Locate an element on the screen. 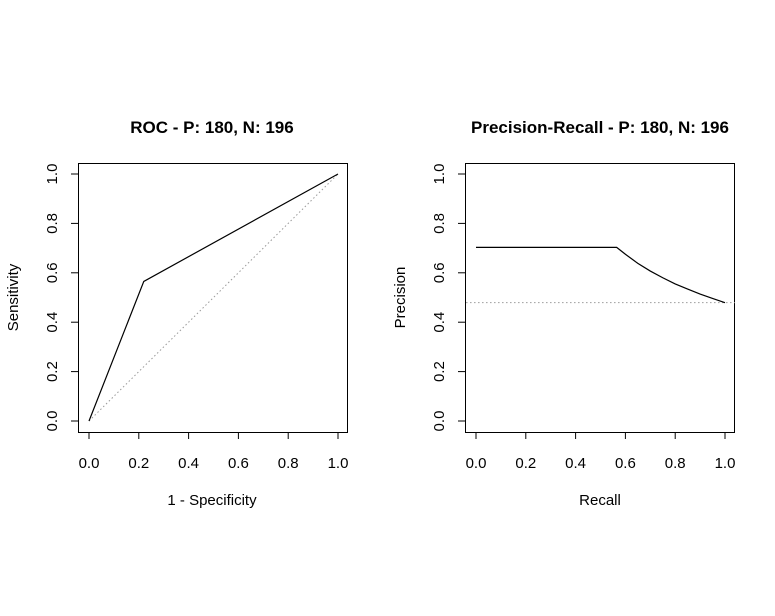  y-axis-label: Sensitivity is located at coordinates (13, 297).